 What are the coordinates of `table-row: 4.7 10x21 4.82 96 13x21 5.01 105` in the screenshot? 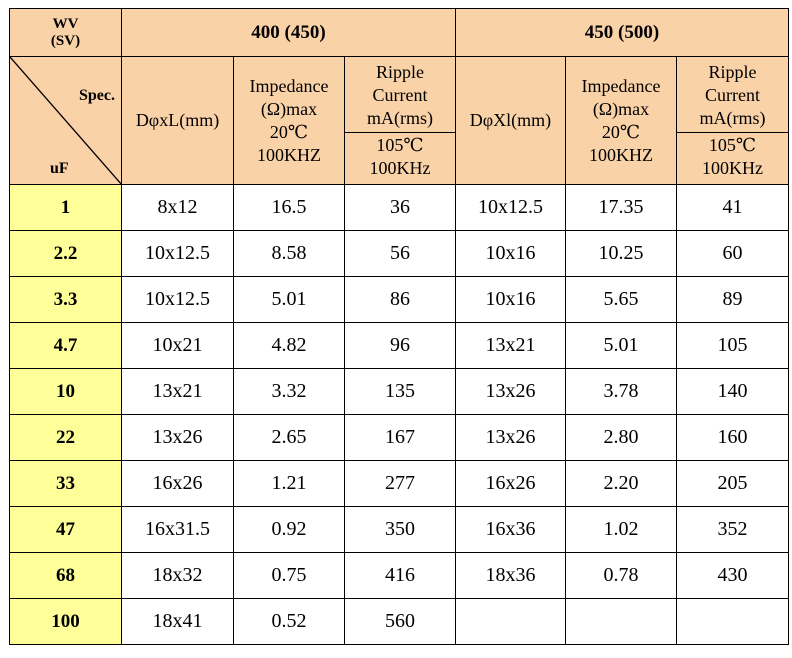 It's located at (399, 345).